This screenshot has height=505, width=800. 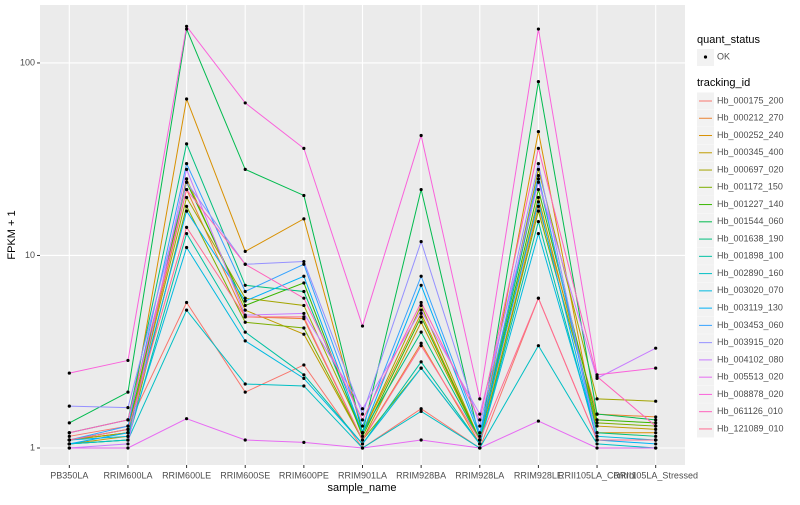 What do you see at coordinates (245, 475) in the screenshot?
I see `x-tick-label: RRIM600SE` at bounding box center [245, 475].